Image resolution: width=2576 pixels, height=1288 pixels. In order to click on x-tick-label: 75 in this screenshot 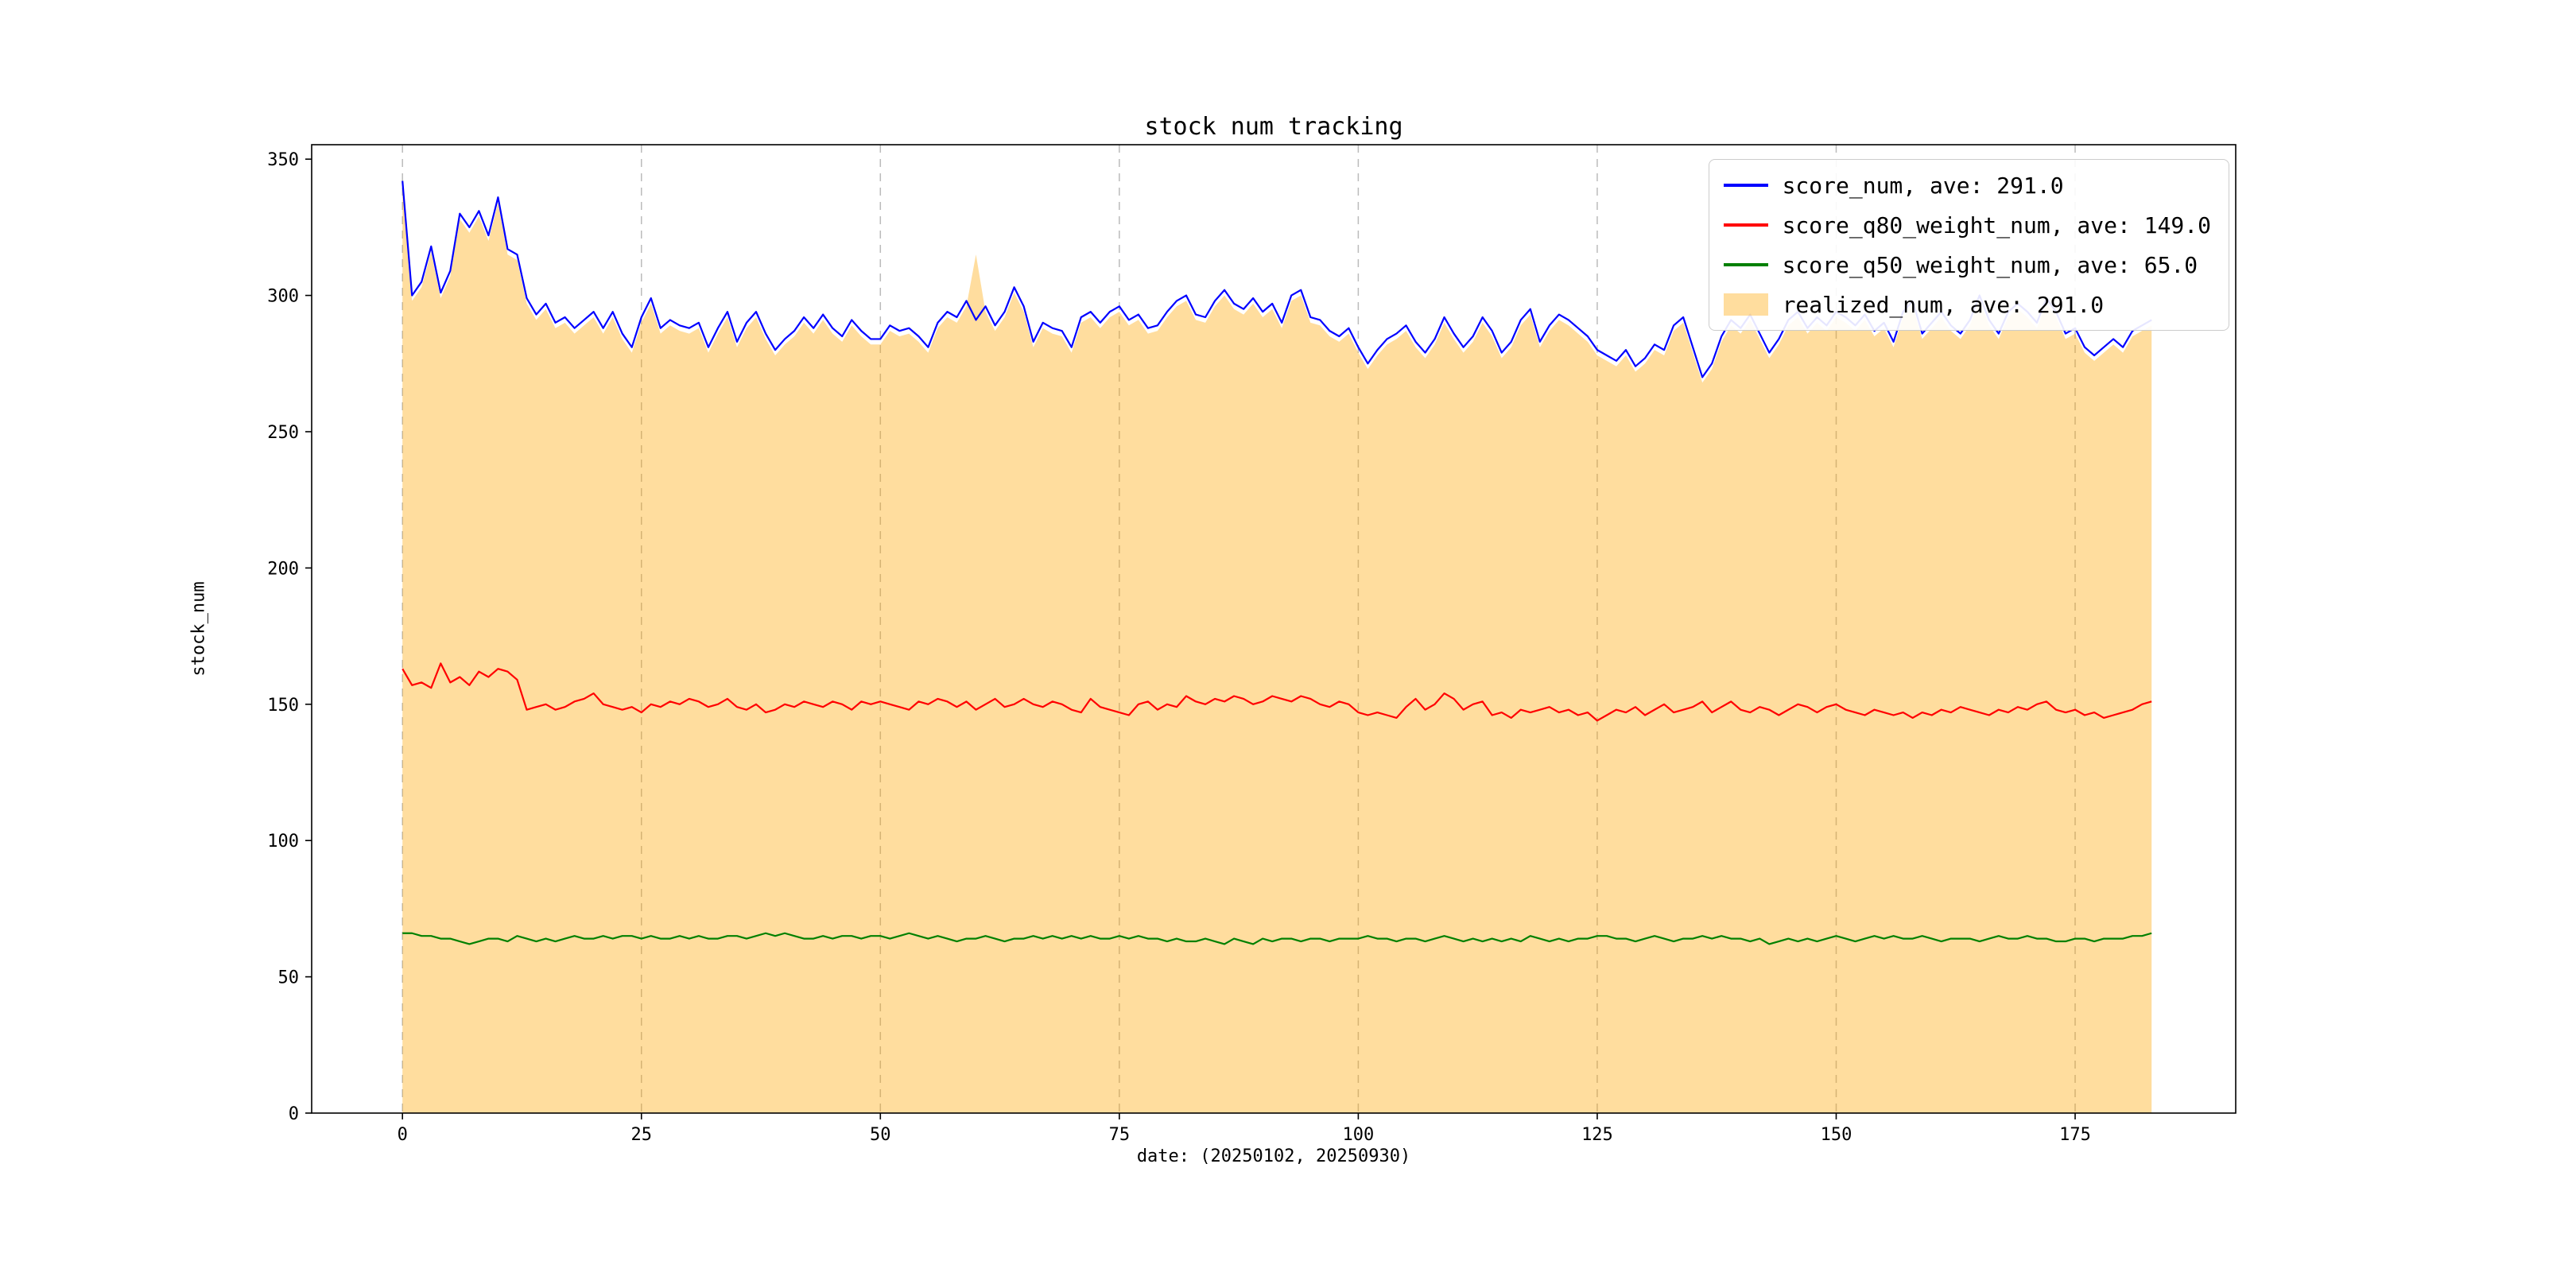, I will do `click(1120, 1135)`.